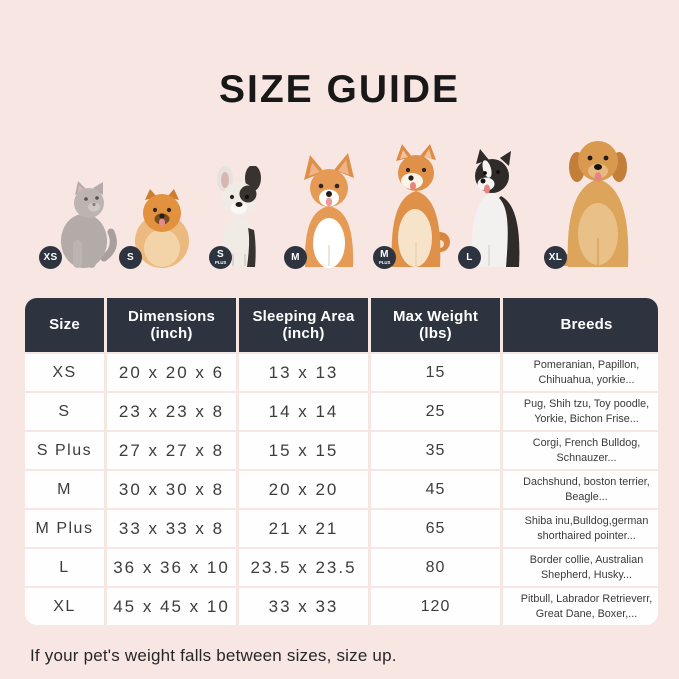  I want to click on column-header-size: Size, so click(64, 325).